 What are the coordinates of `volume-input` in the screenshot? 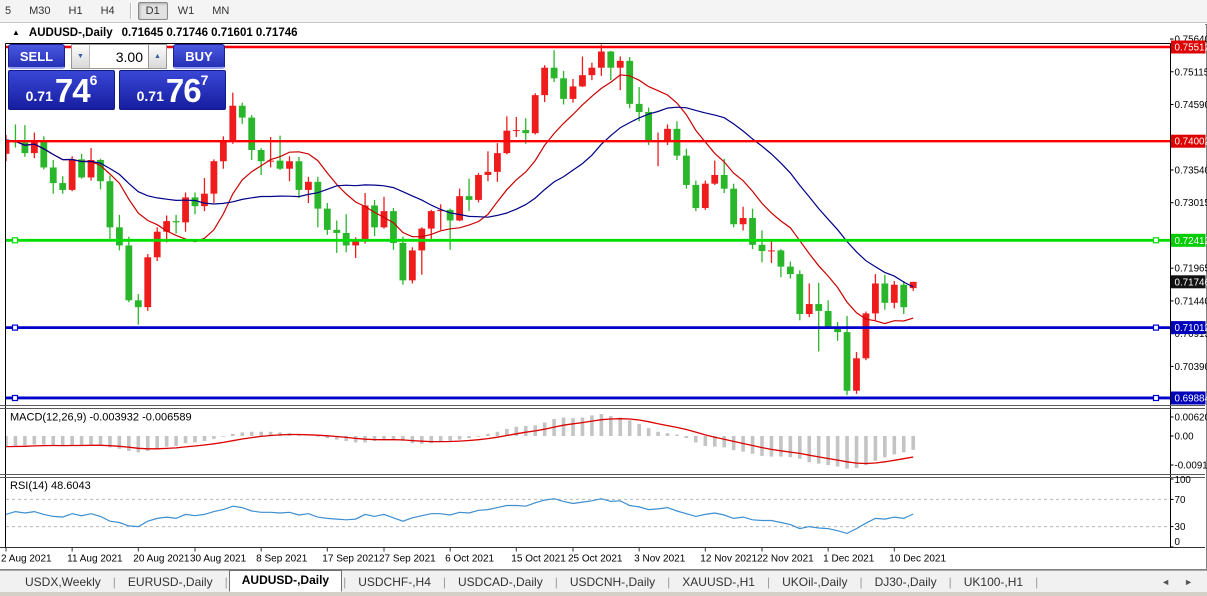 It's located at (119, 56).